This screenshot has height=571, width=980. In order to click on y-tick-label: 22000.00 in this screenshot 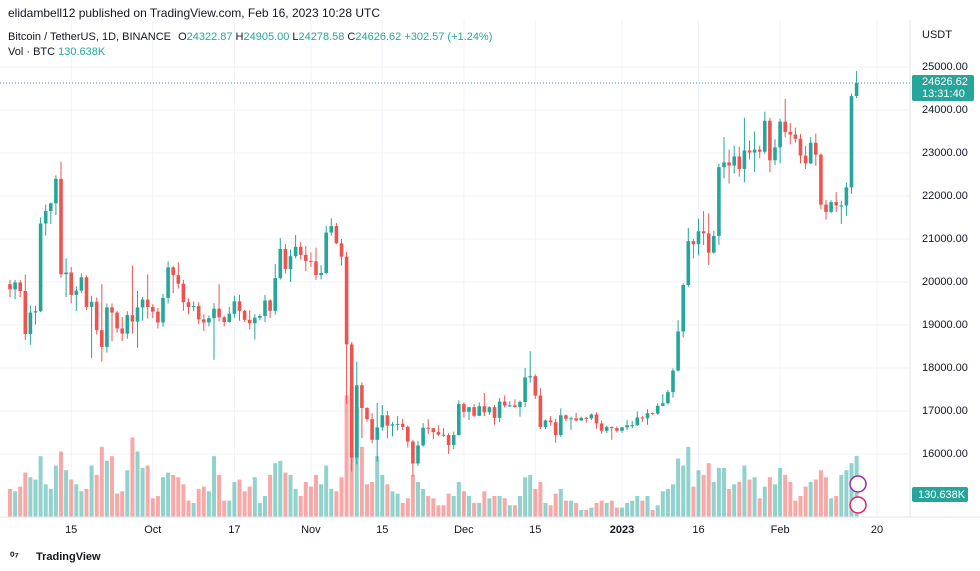, I will do `click(945, 196)`.